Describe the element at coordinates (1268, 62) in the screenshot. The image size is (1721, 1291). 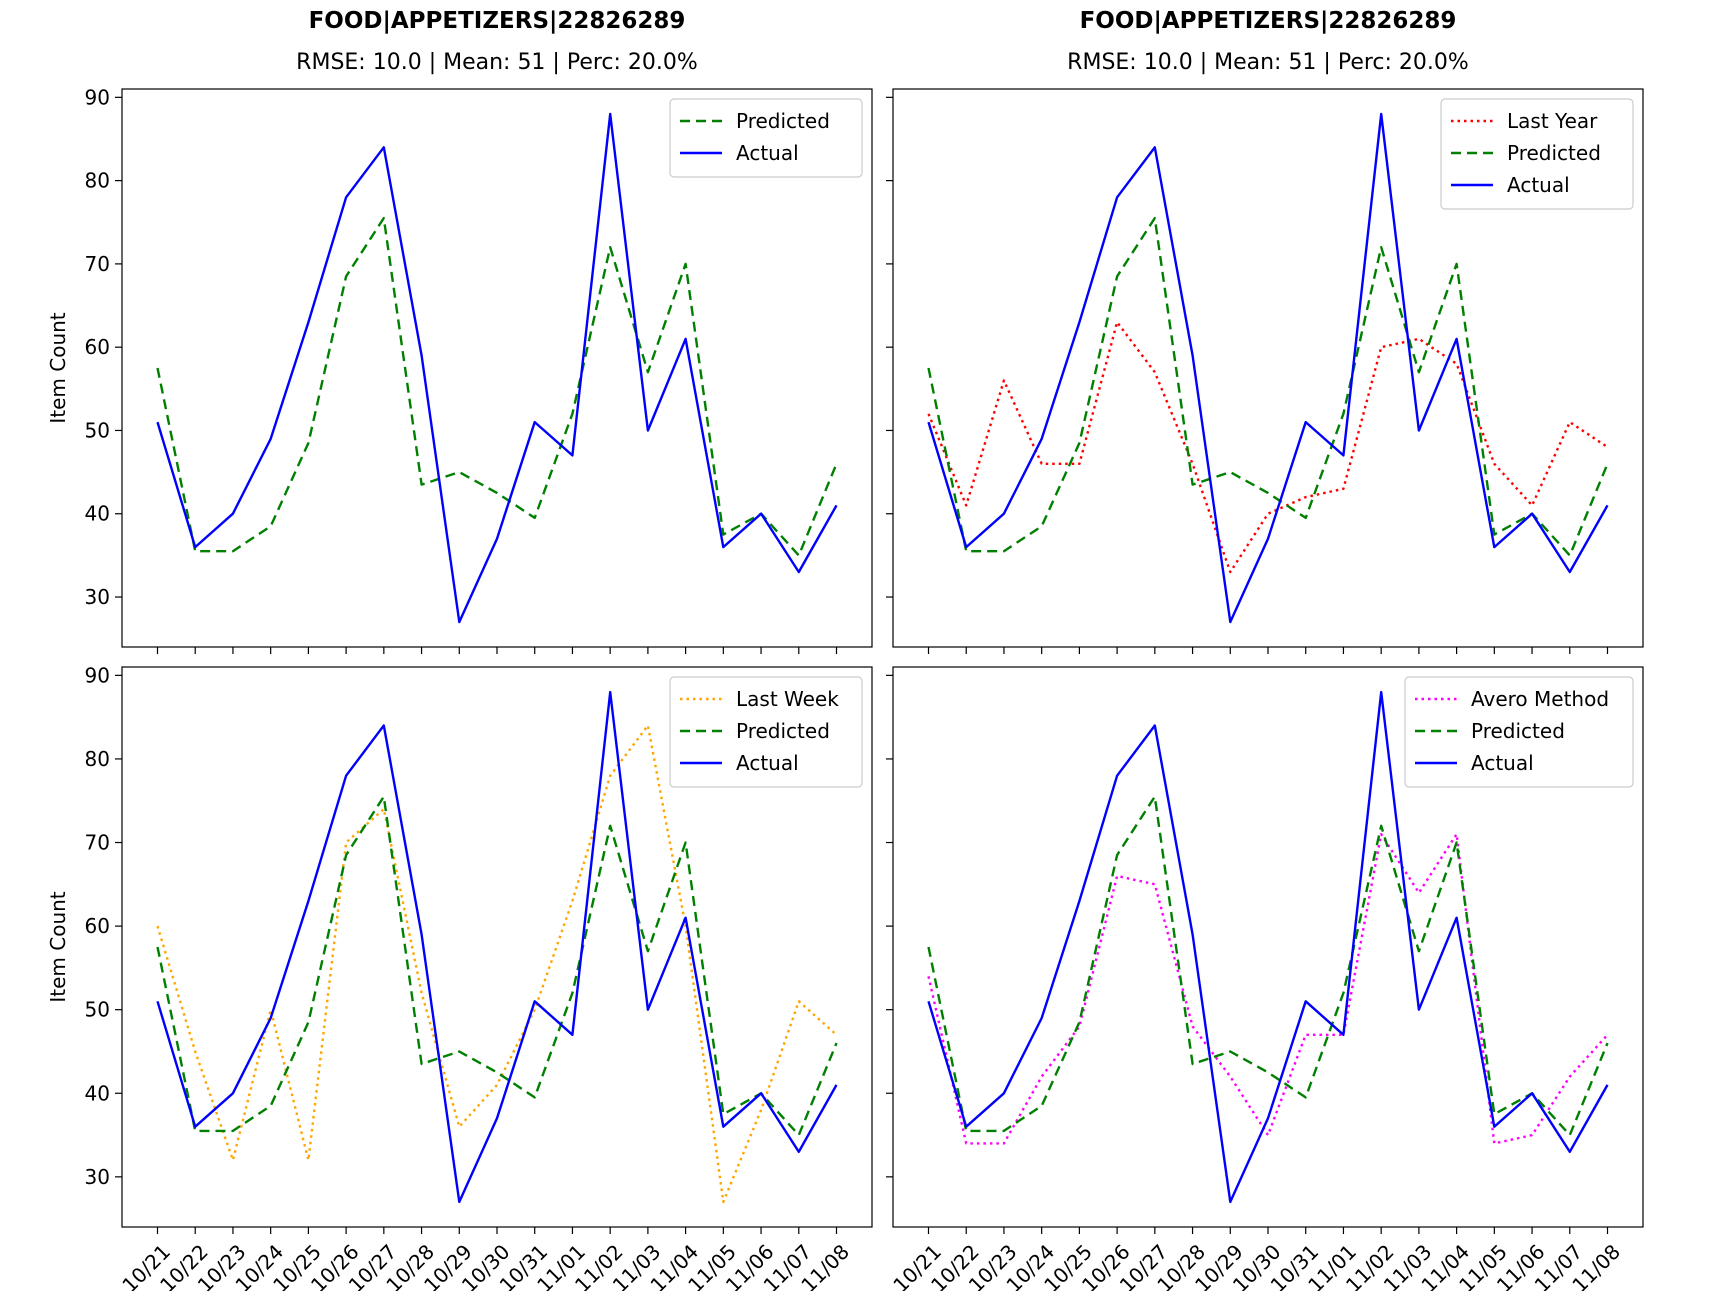
I see `right-column-subtitle: RMSE: 10.0 | Mean: 51 | Perc: 20.0%` at that location.